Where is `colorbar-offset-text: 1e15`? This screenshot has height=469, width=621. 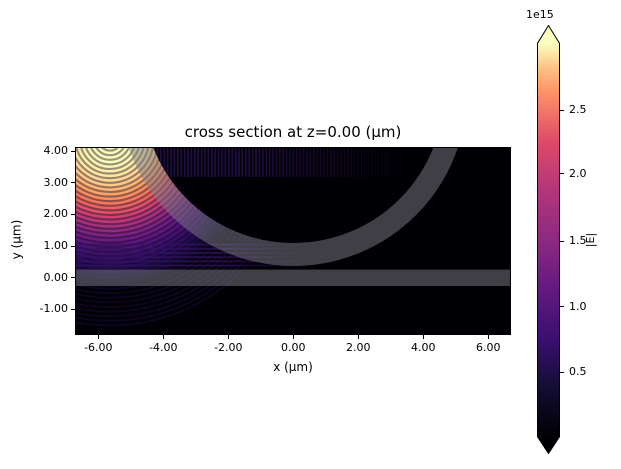 colorbar-offset-text: 1e15 is located at coordinates (540, 14).